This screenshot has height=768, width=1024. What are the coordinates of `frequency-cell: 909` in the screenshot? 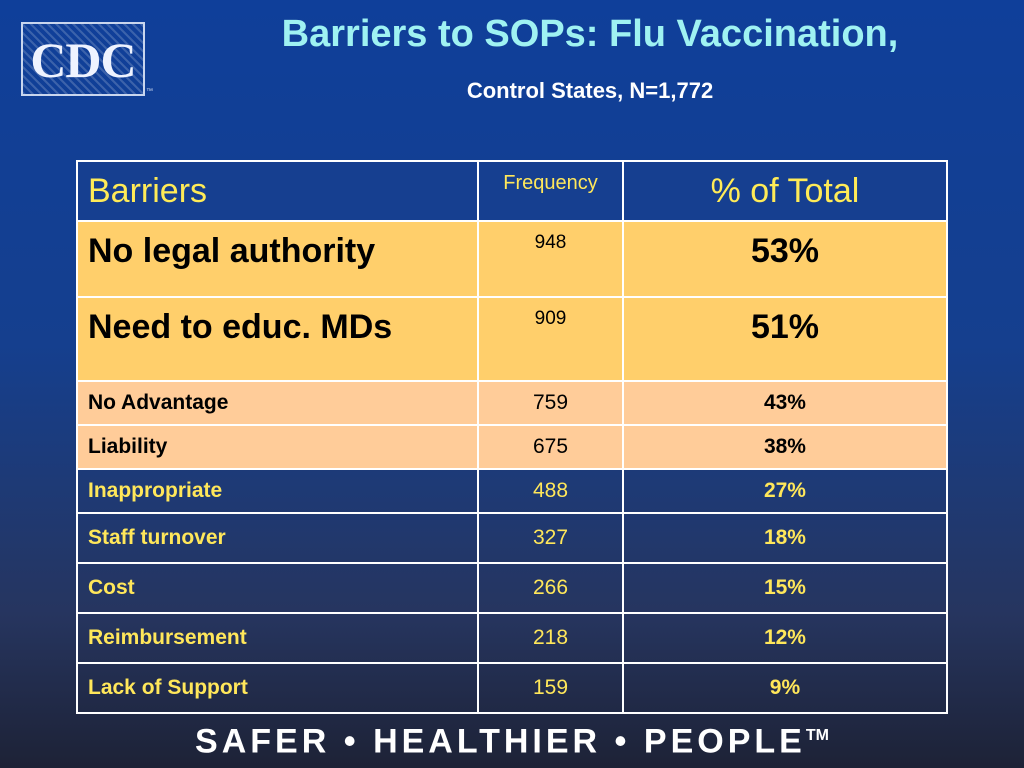 It's located at (550, 339).